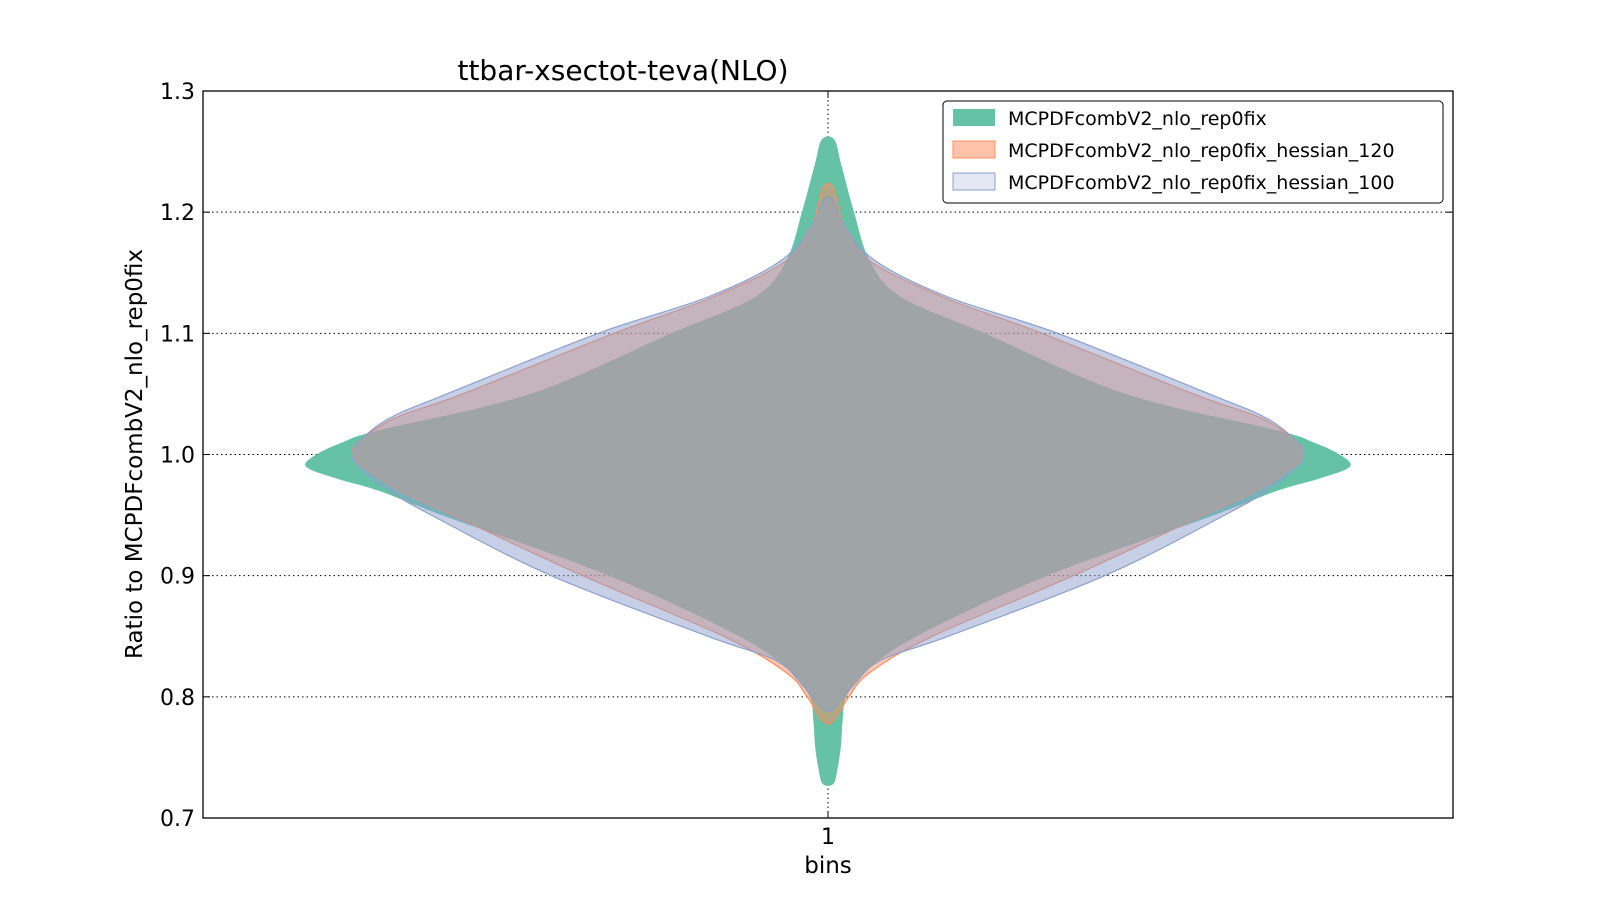 The image size is (1600, 900). What do you see at coordinates (828, 837) in the screenshot?
I see `x-tick-label: 1` at bounding box center [828, 837].